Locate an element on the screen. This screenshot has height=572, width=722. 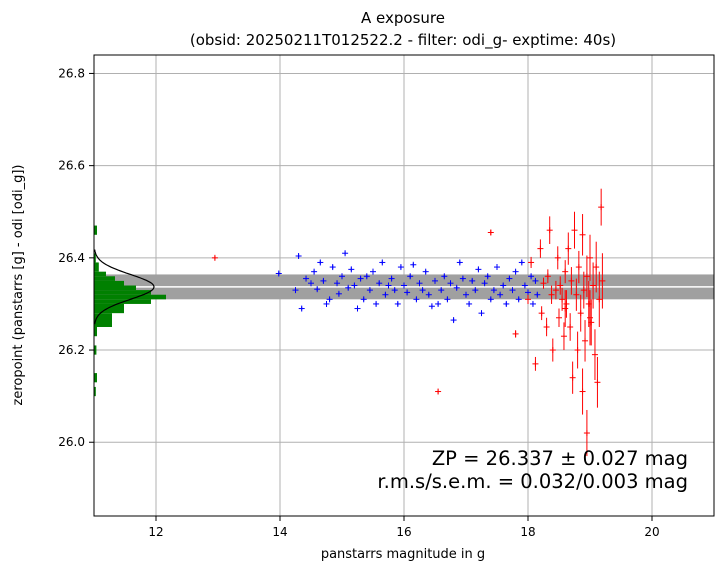
x-tick-label: 16 is located at coordinates (403, 532).